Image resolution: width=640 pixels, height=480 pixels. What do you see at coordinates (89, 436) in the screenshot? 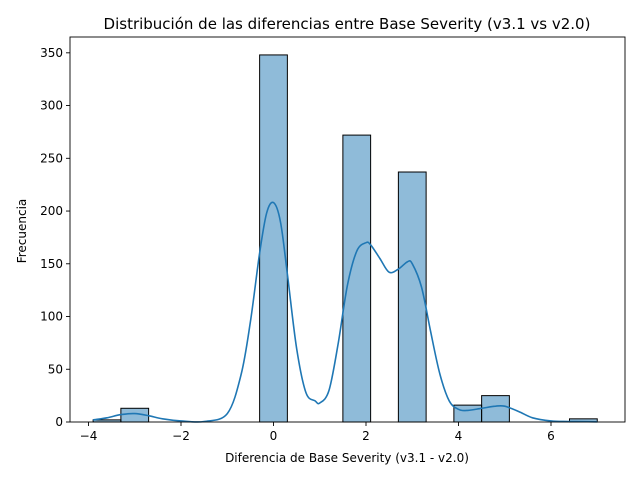
I see `x-tick-label: −4` at bounding box center [89, 436].